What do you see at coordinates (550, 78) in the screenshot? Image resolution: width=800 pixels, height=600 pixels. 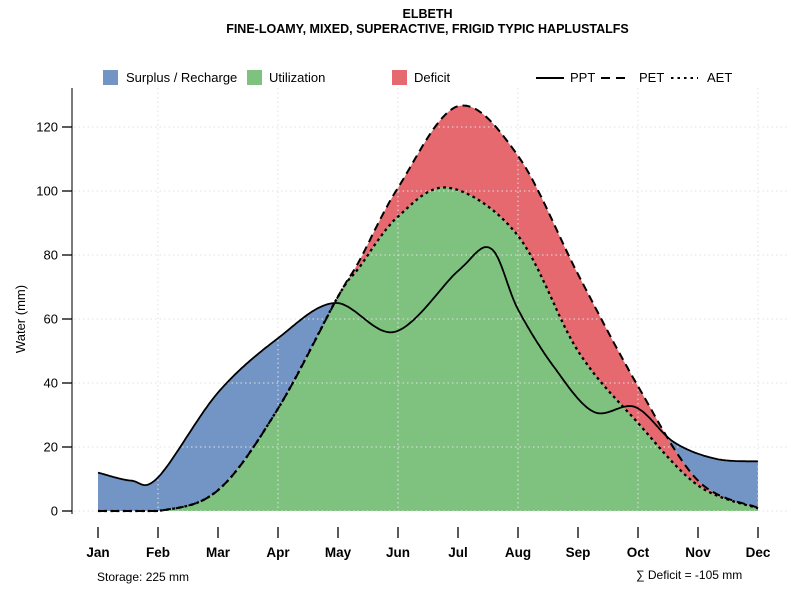 I see `ppt-line-sample-icon` at bounding box center [550, 78].